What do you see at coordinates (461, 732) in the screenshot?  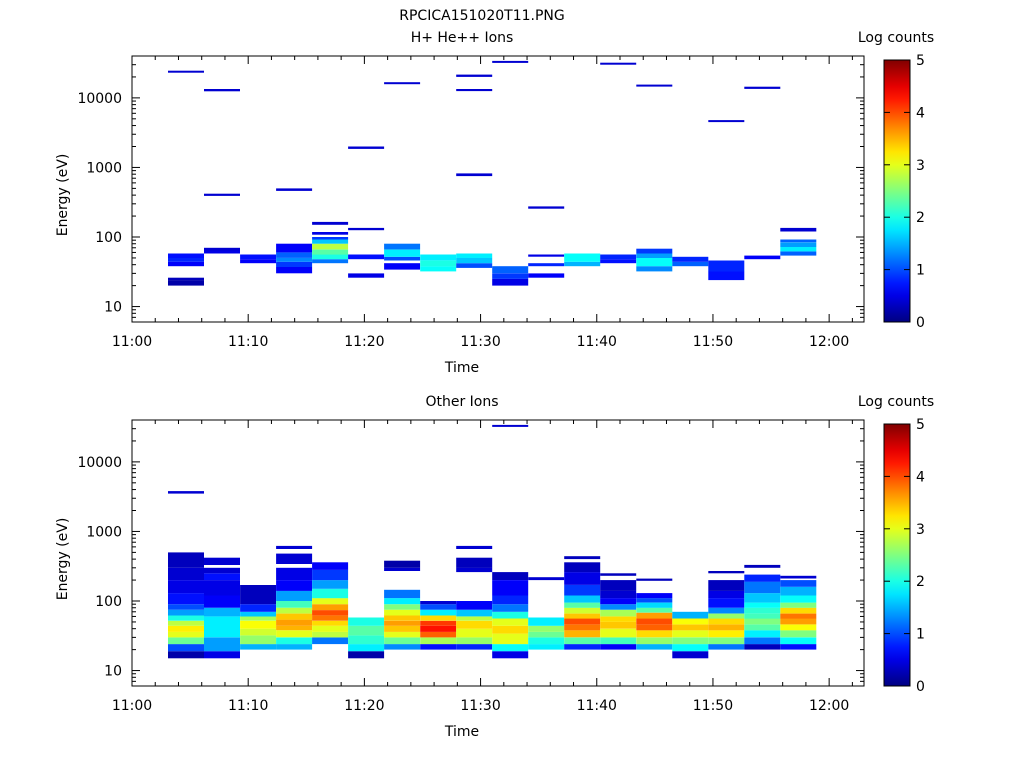 I see `x-axis-title: Time` at bounding box center [461, 732].